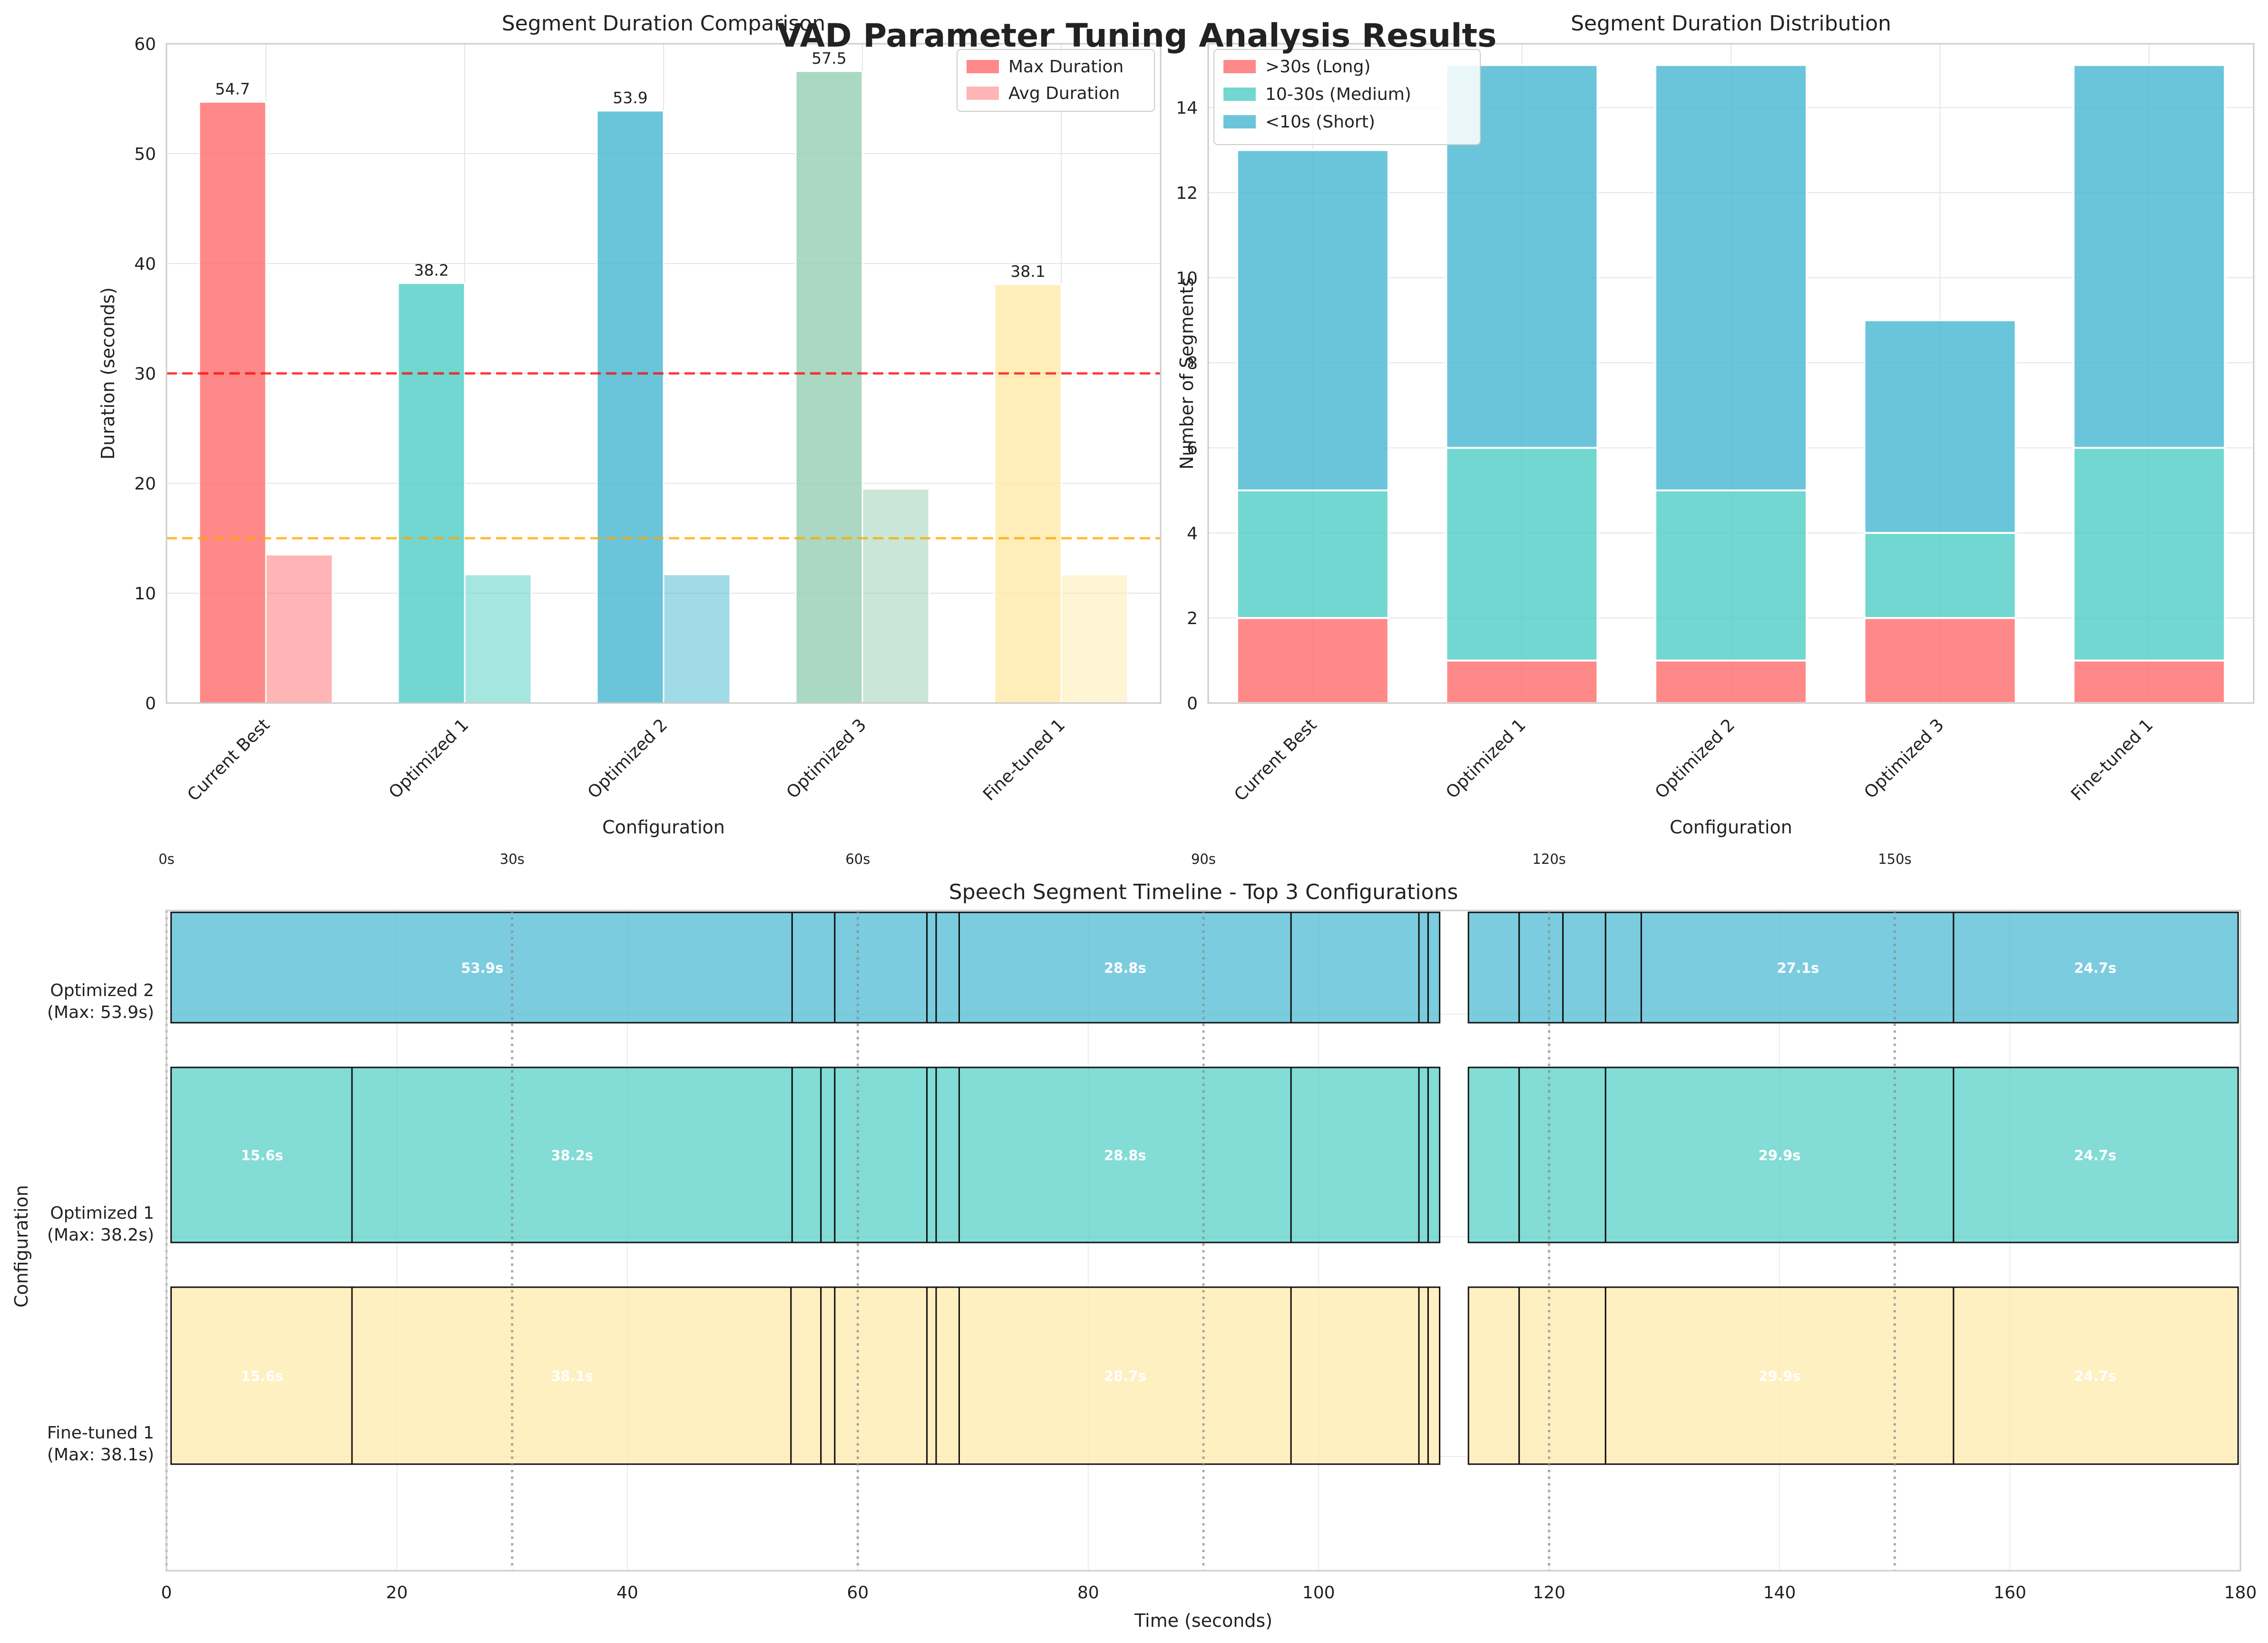 Image resolution: width=2268 pixels, height=1643 pixels. Describe the element at coordinates (145, 594) in the screenshot. I see `y-tick-label: 10` at that location.